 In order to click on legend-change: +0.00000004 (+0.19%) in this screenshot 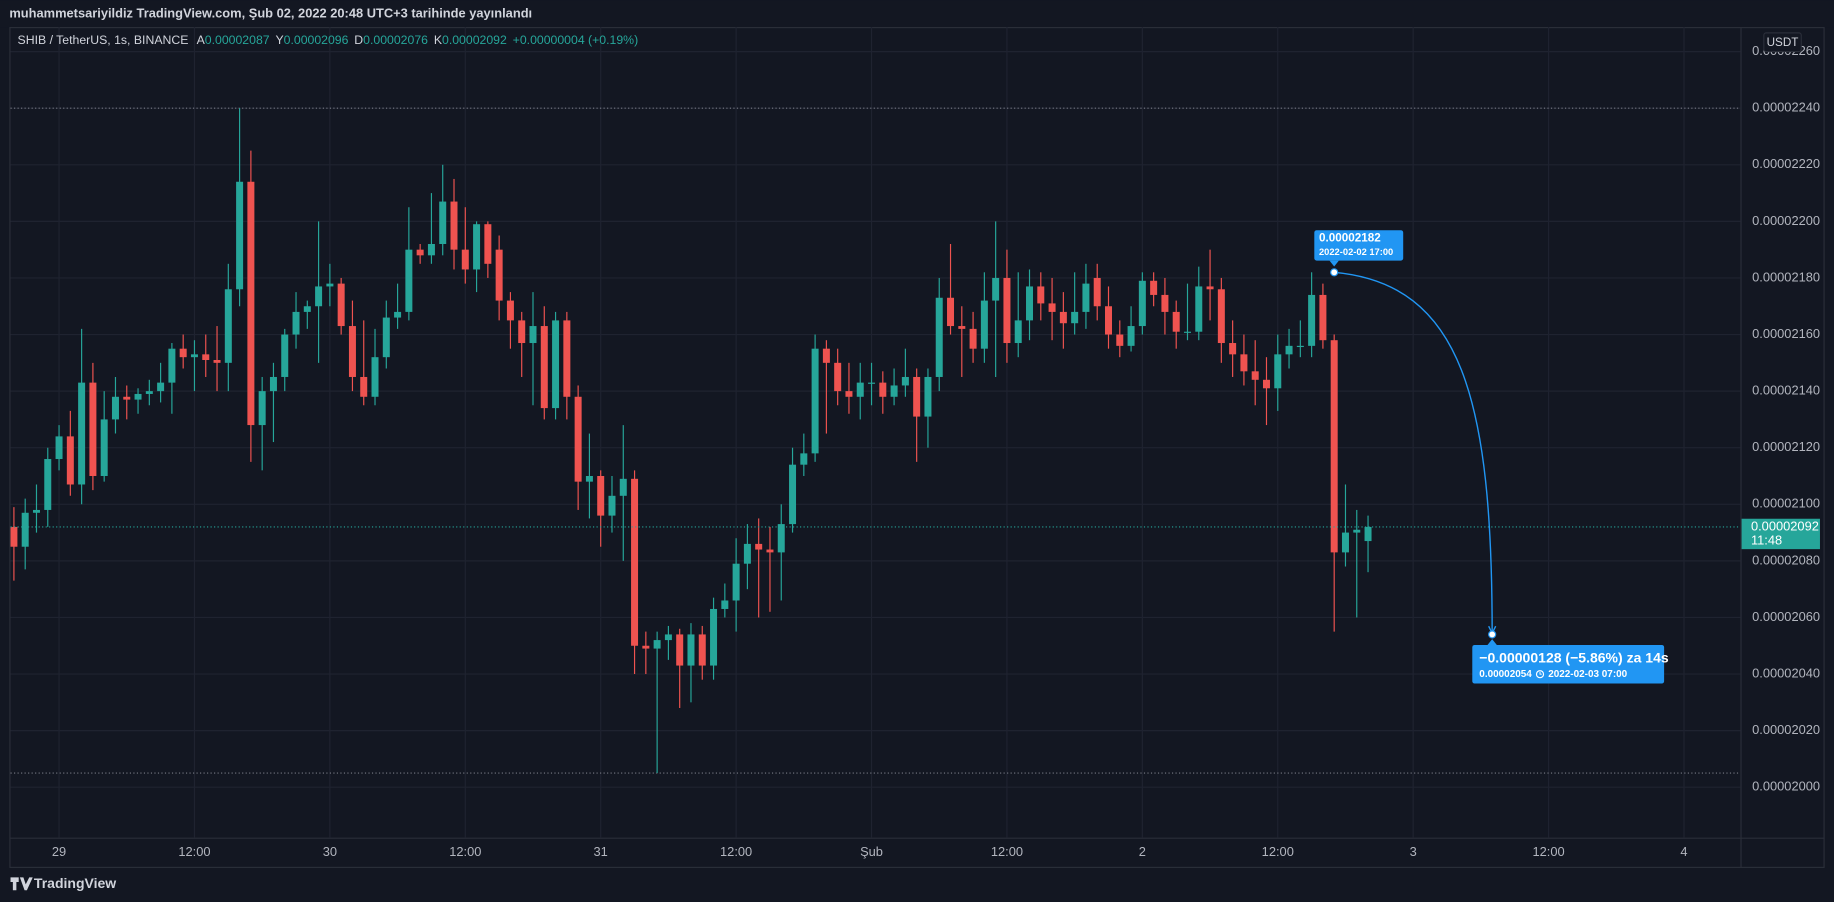, I will do `click(575, 40)`.